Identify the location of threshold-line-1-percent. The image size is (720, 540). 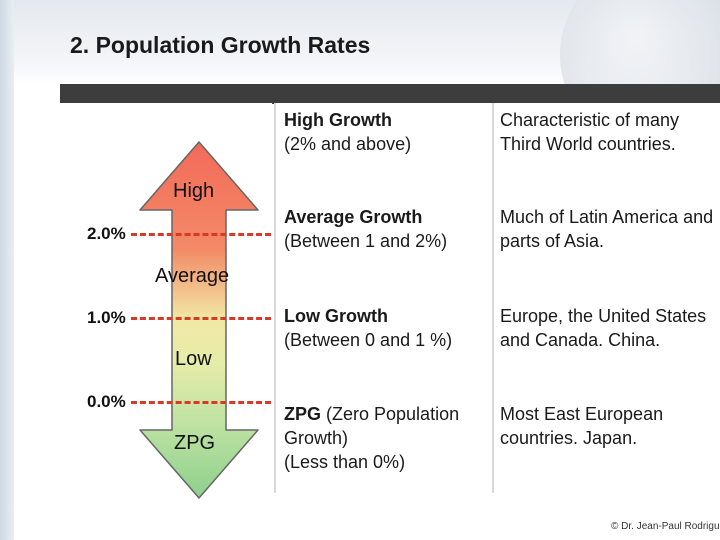
(201, 318).